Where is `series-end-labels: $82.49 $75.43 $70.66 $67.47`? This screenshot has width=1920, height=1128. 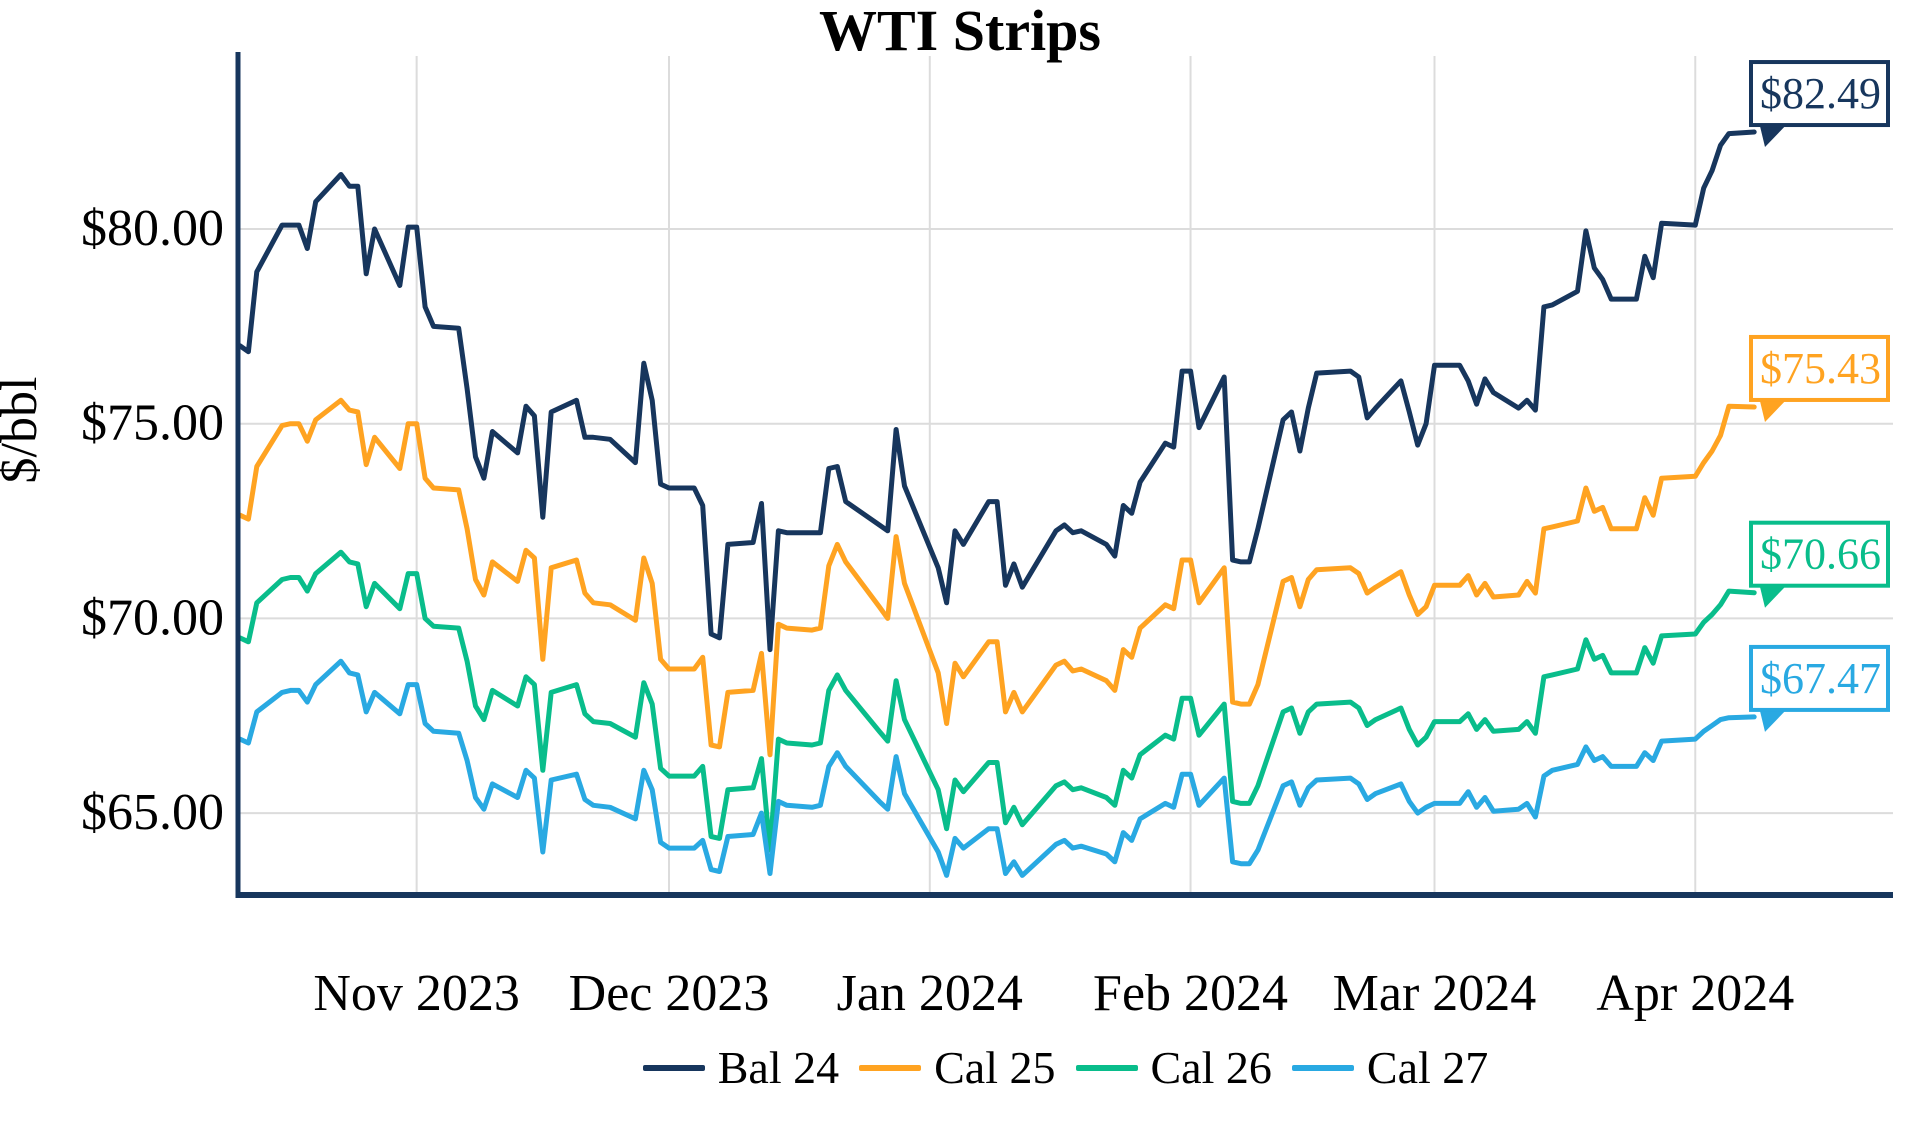 series-end-labels: $82.49 $75.43 $70.66 $67.47 is located at coordinates (1819, 396).